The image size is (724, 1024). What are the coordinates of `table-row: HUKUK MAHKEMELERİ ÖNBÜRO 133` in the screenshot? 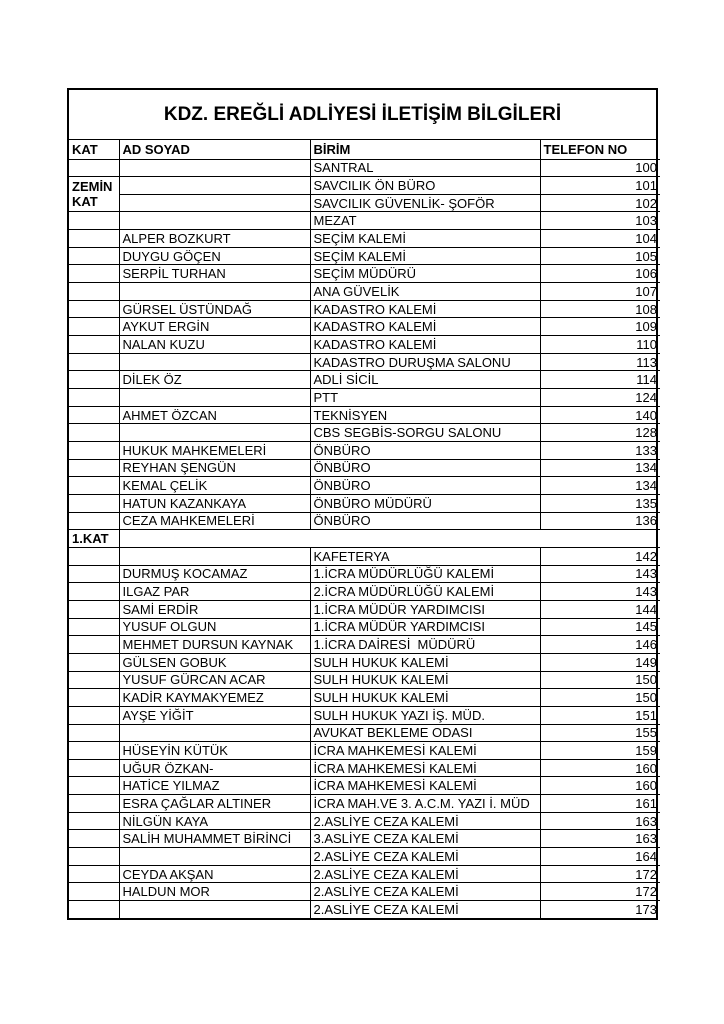 It's located at (364, 450).